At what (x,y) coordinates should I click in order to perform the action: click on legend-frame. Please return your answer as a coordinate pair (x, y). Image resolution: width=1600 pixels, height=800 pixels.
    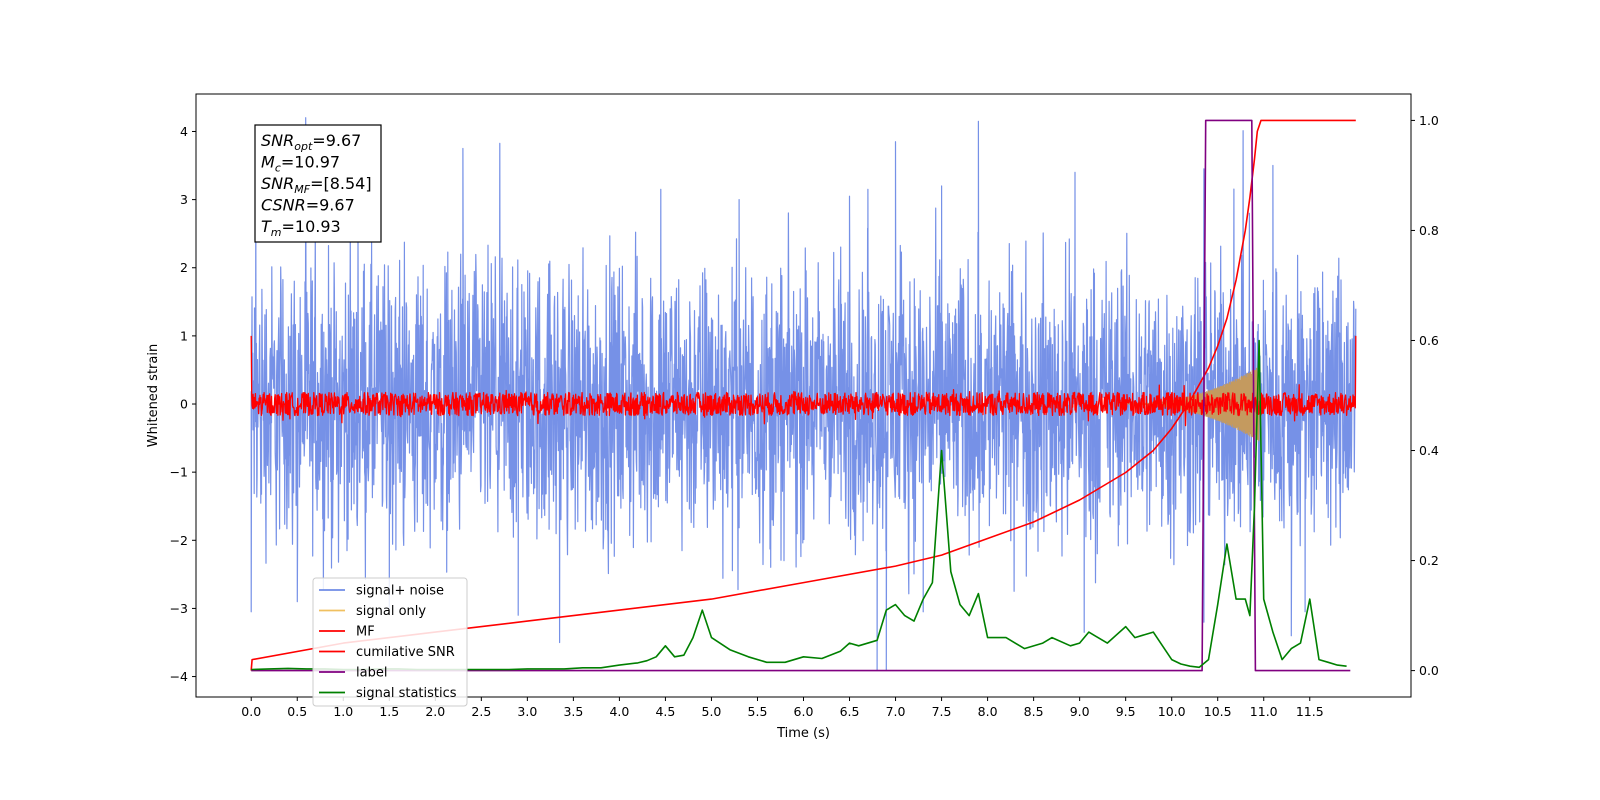
    Looking at the image, I should click on (390, 642).